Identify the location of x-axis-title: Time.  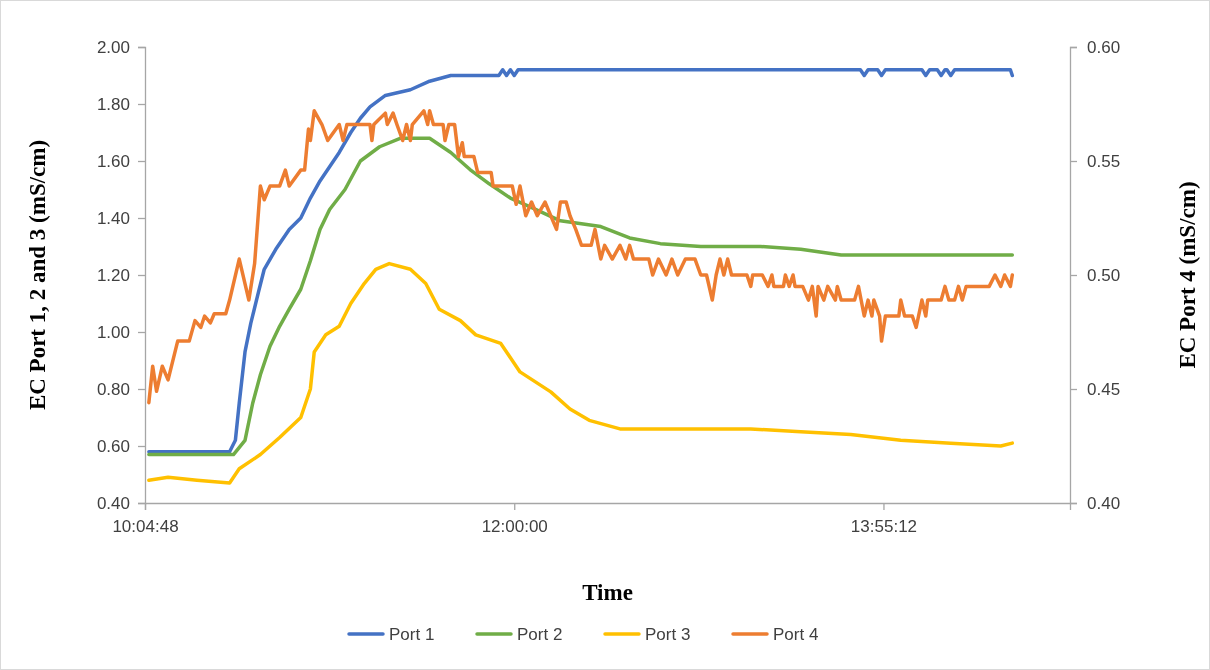
(607, 592).